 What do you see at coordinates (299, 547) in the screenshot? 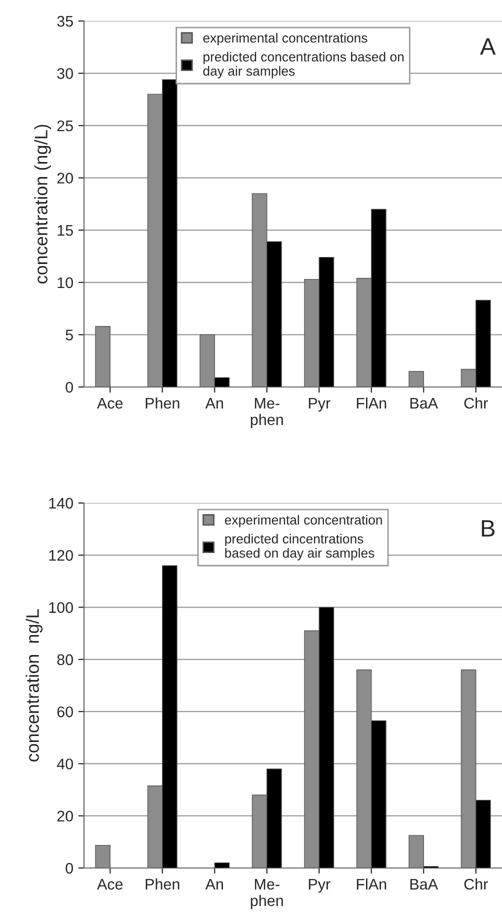
I see `legend-label: predicted cincentrations based on day air samples` at bounding box center [299, 547].